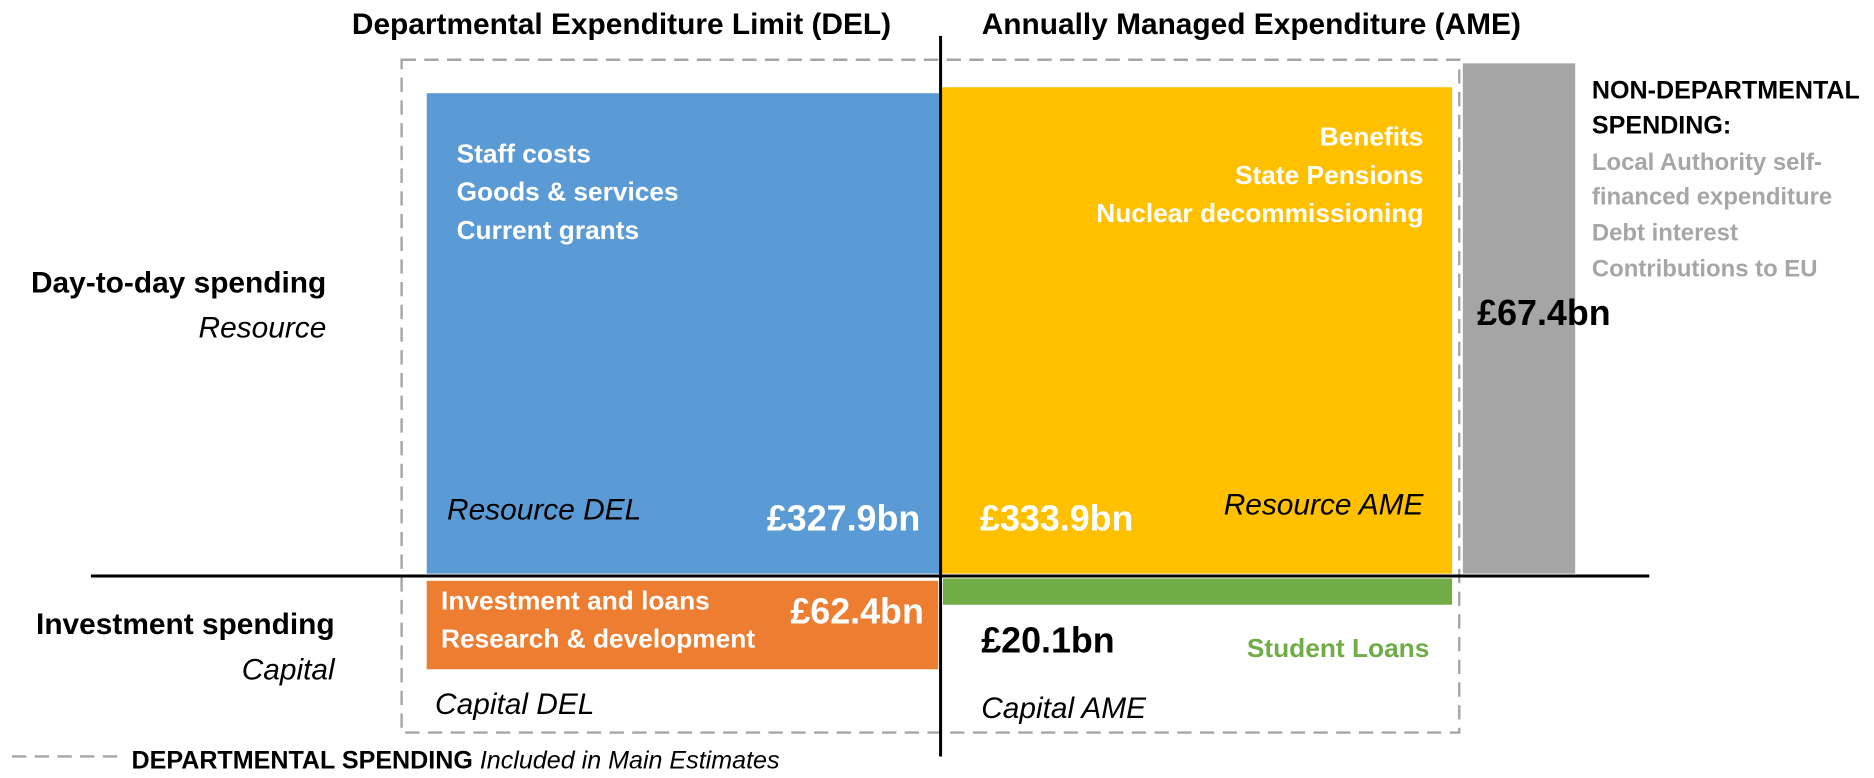  I want to click on row-sublabel: Capital, so click(289, 670).